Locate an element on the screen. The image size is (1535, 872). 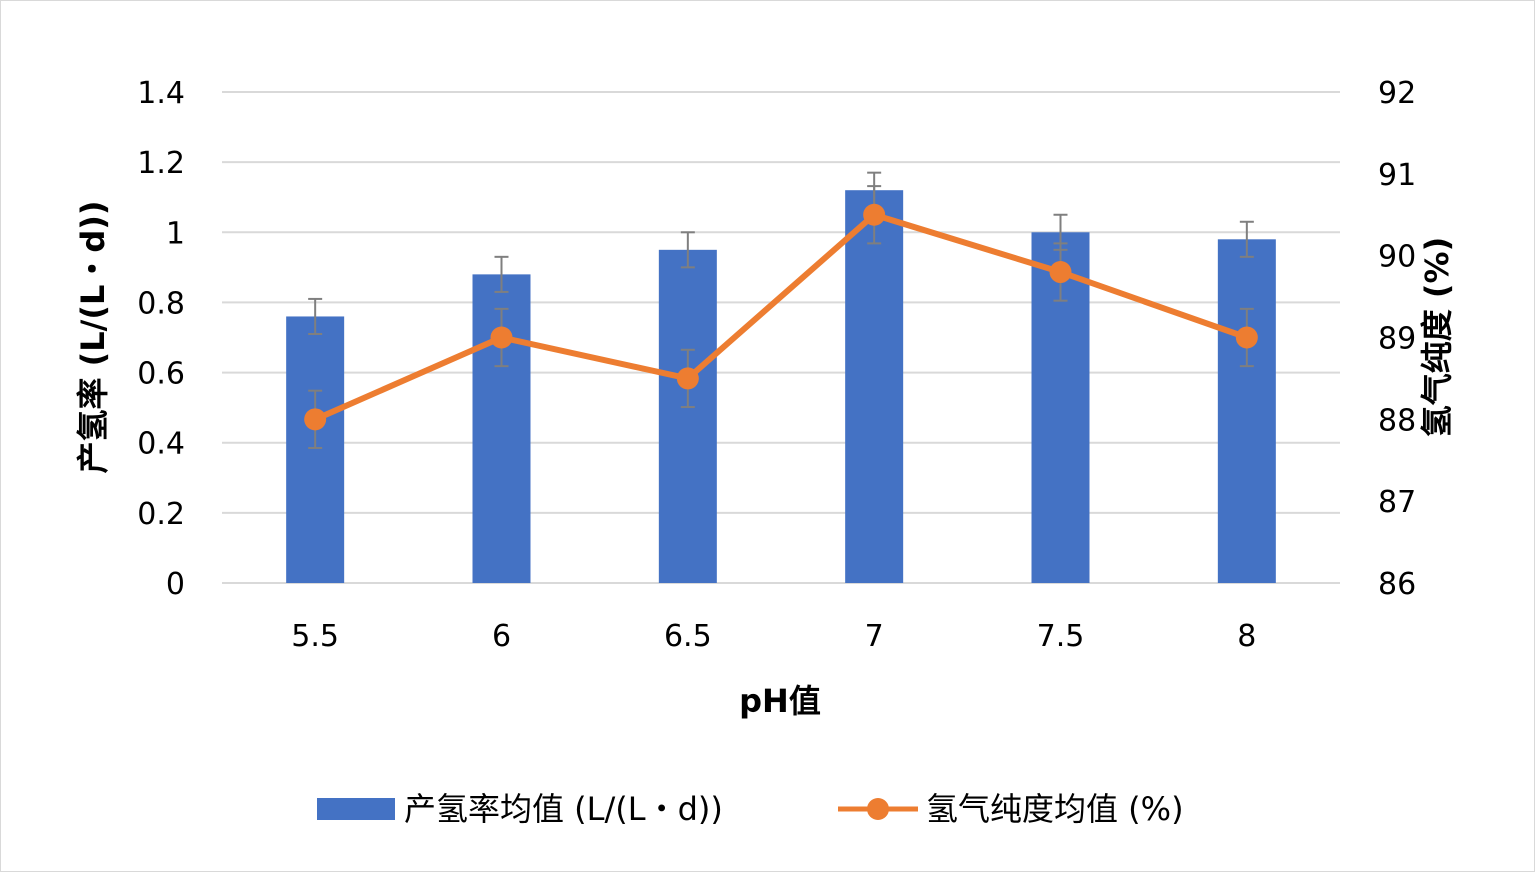
purity-line is located at coordinates (780, 317).